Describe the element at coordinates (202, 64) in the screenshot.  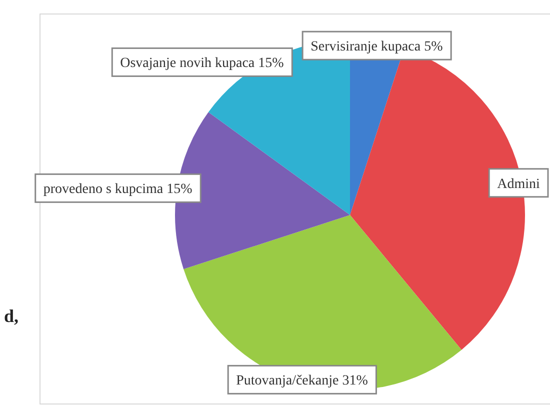
I see `slice-label: Osvajanje novih kupaca 15%` at that location.